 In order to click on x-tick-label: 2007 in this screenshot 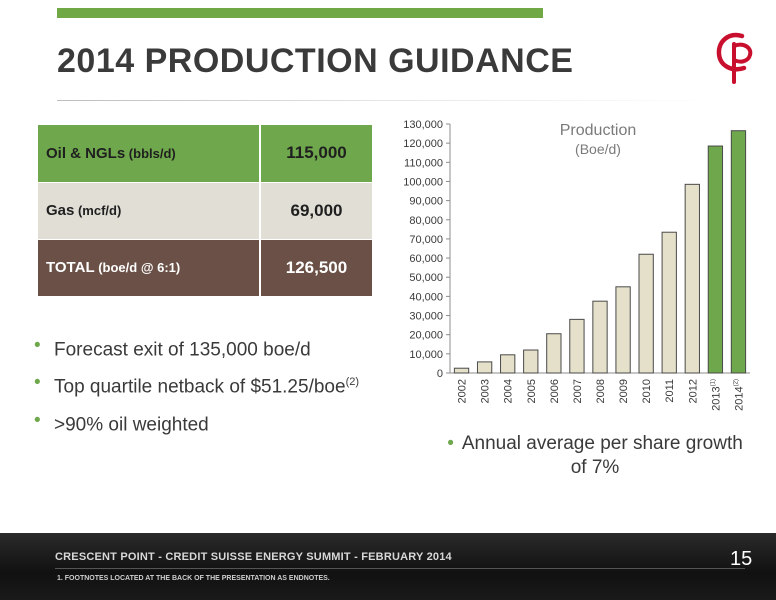, I will do `click(578, 391)`.